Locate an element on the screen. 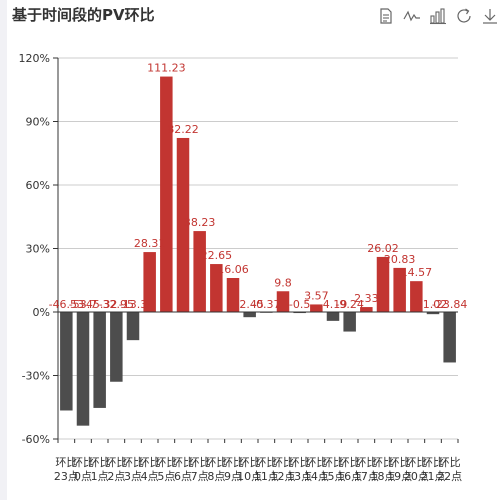  x-tick-label: 环比 10点 is located at coordinates (249, 469).